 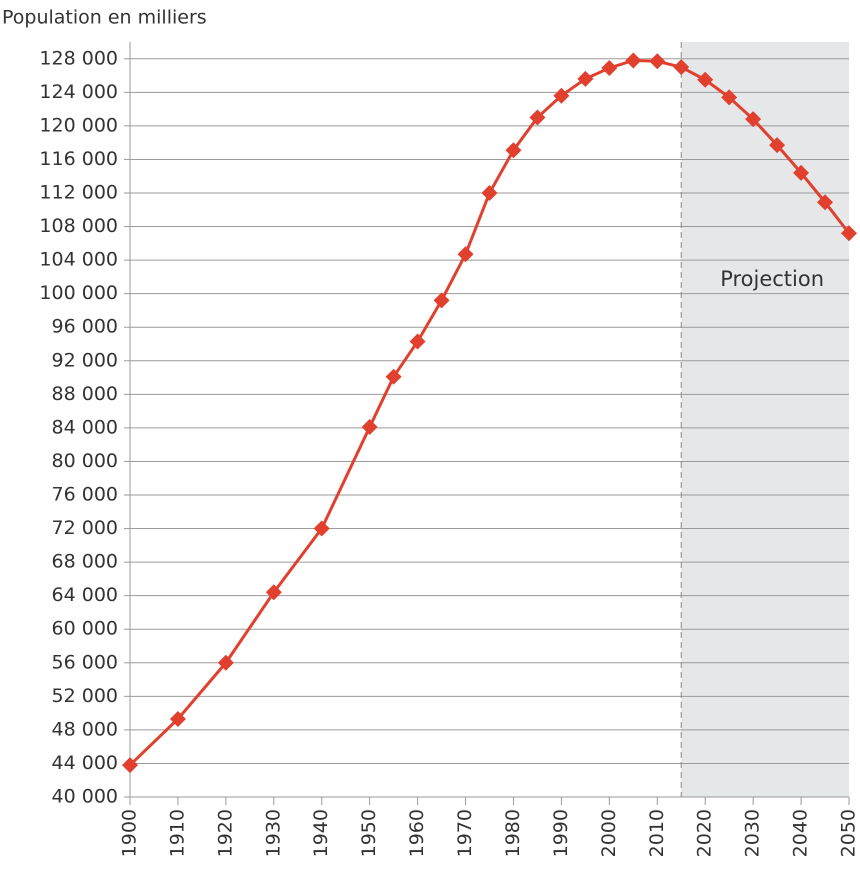 I want to click on y-tick-label: 52 000, so click(x=85, y=696).